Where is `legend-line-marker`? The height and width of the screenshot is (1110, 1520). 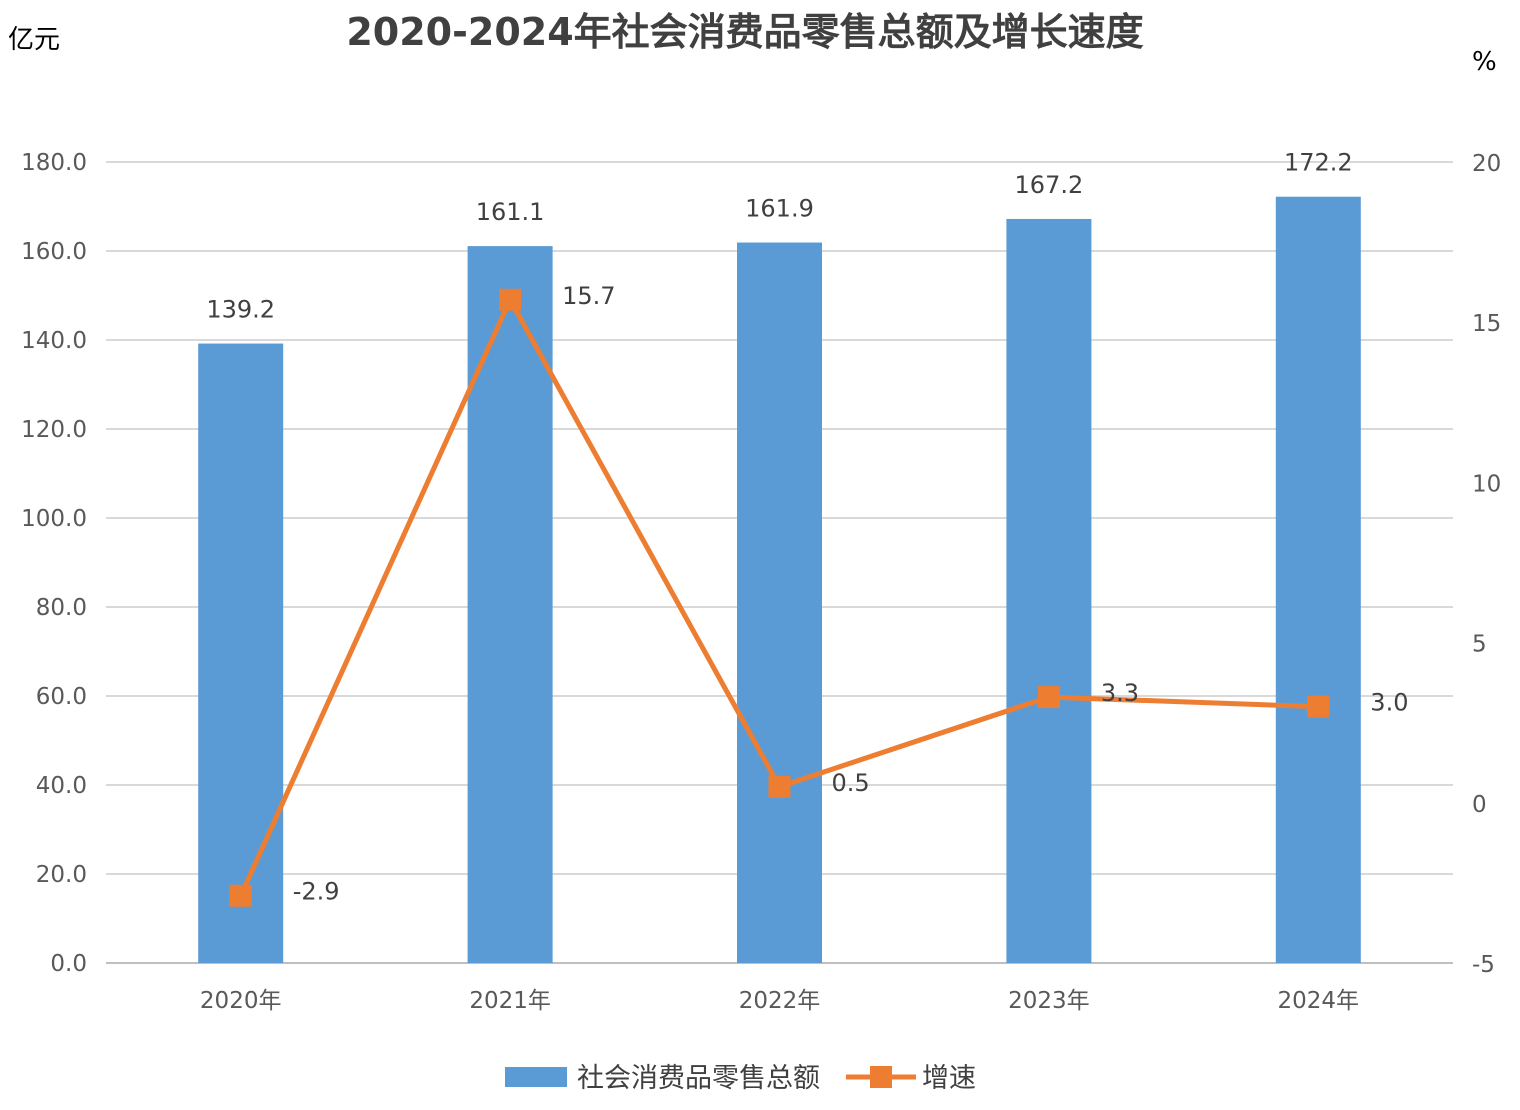
legend-line-marker is located at coordinates (881, 1077).